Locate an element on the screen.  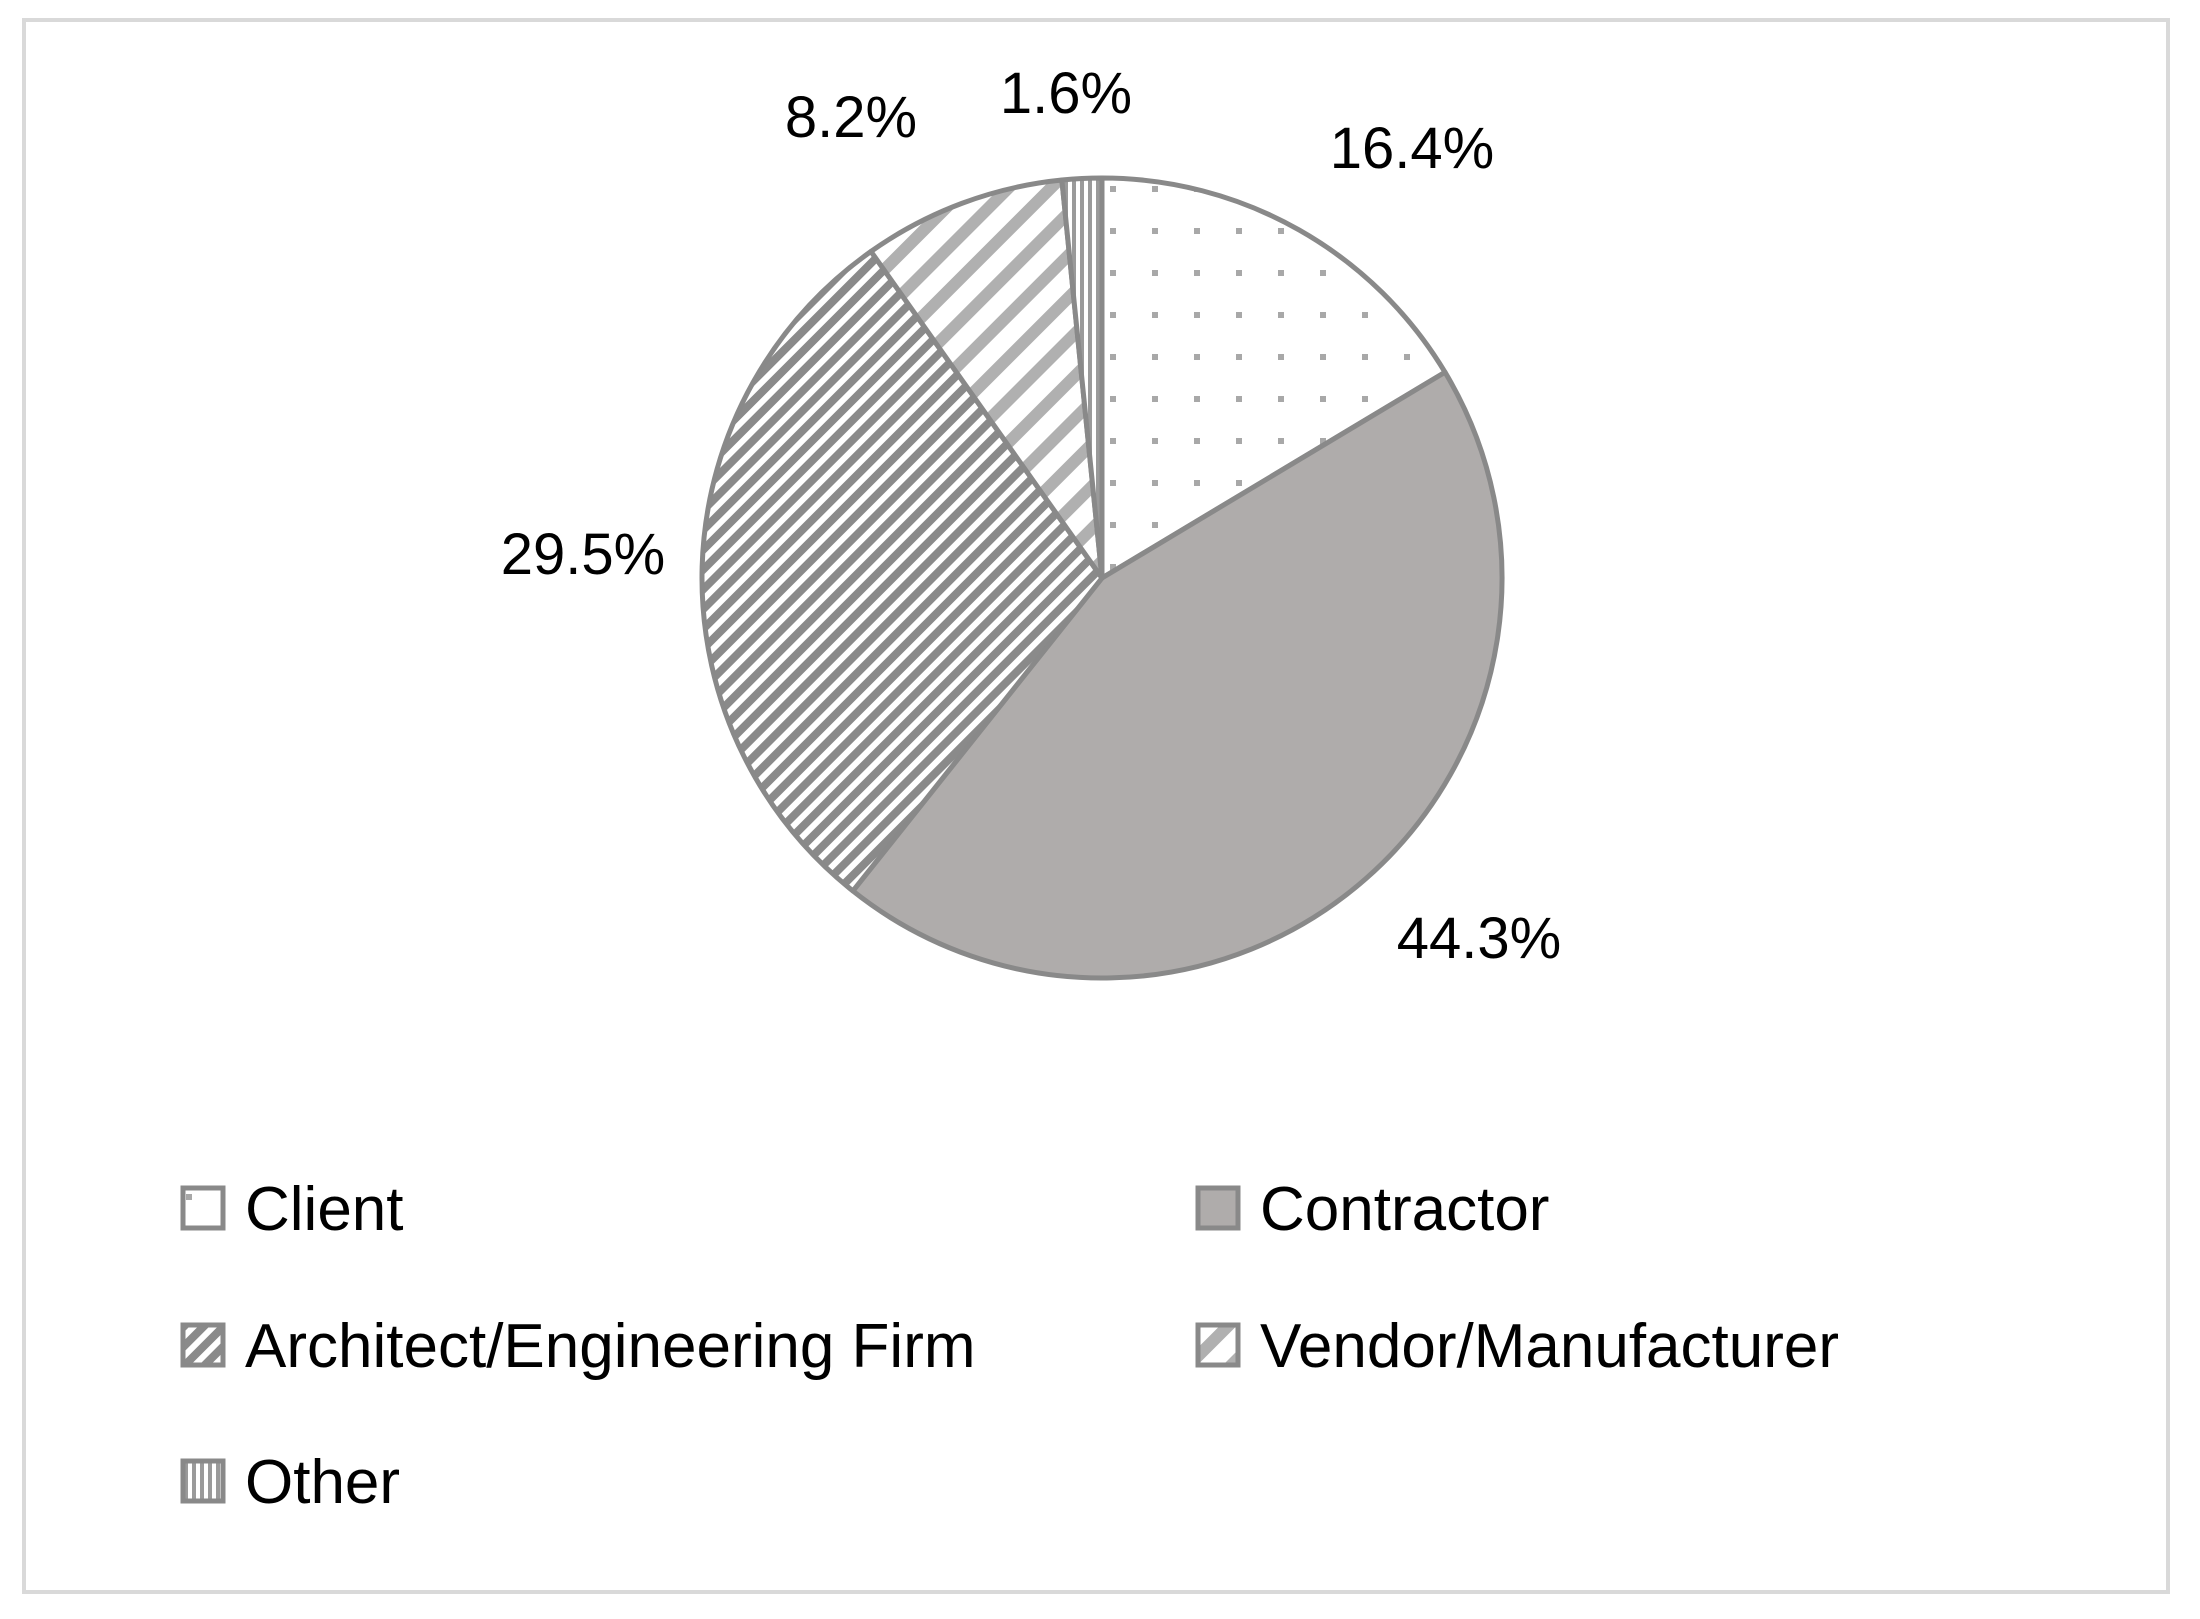
data-label-client: 16.4% is located at coordinates (1412, 148).